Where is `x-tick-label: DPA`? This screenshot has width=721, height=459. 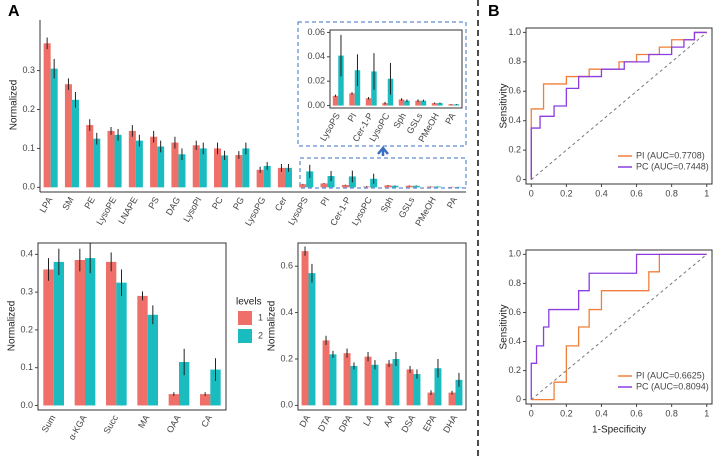 x-tick-label: DPA is located at coordinates (346, 423).